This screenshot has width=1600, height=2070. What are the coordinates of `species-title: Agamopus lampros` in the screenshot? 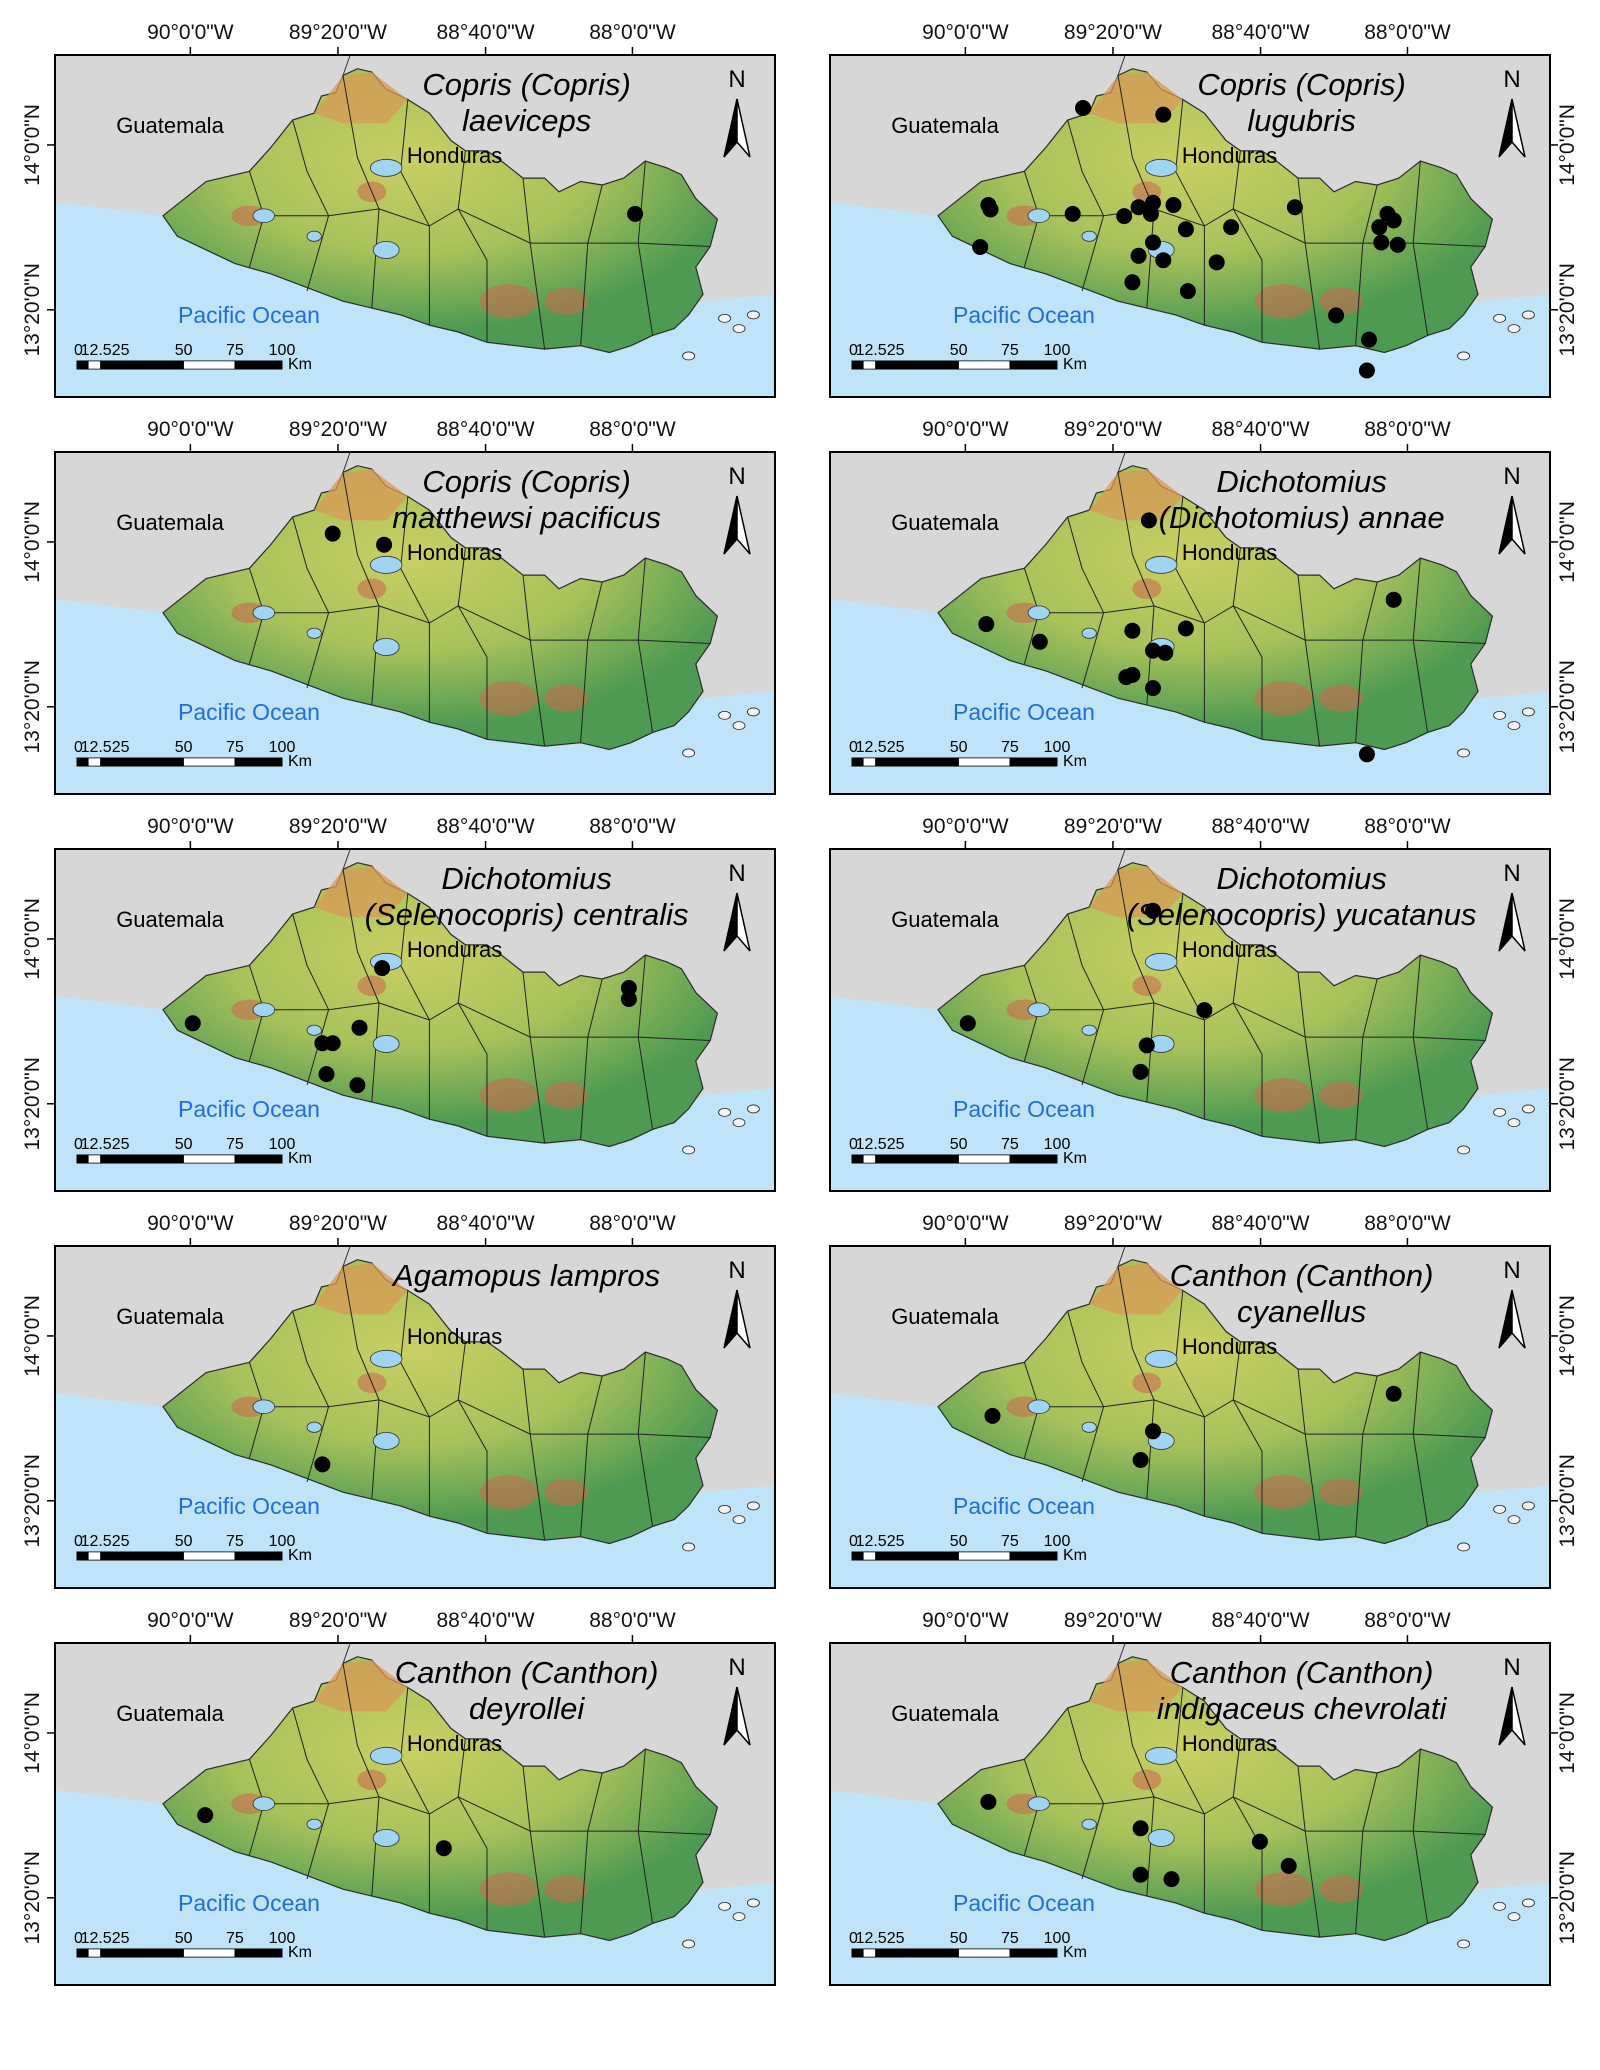 It's located at (525, 1275).